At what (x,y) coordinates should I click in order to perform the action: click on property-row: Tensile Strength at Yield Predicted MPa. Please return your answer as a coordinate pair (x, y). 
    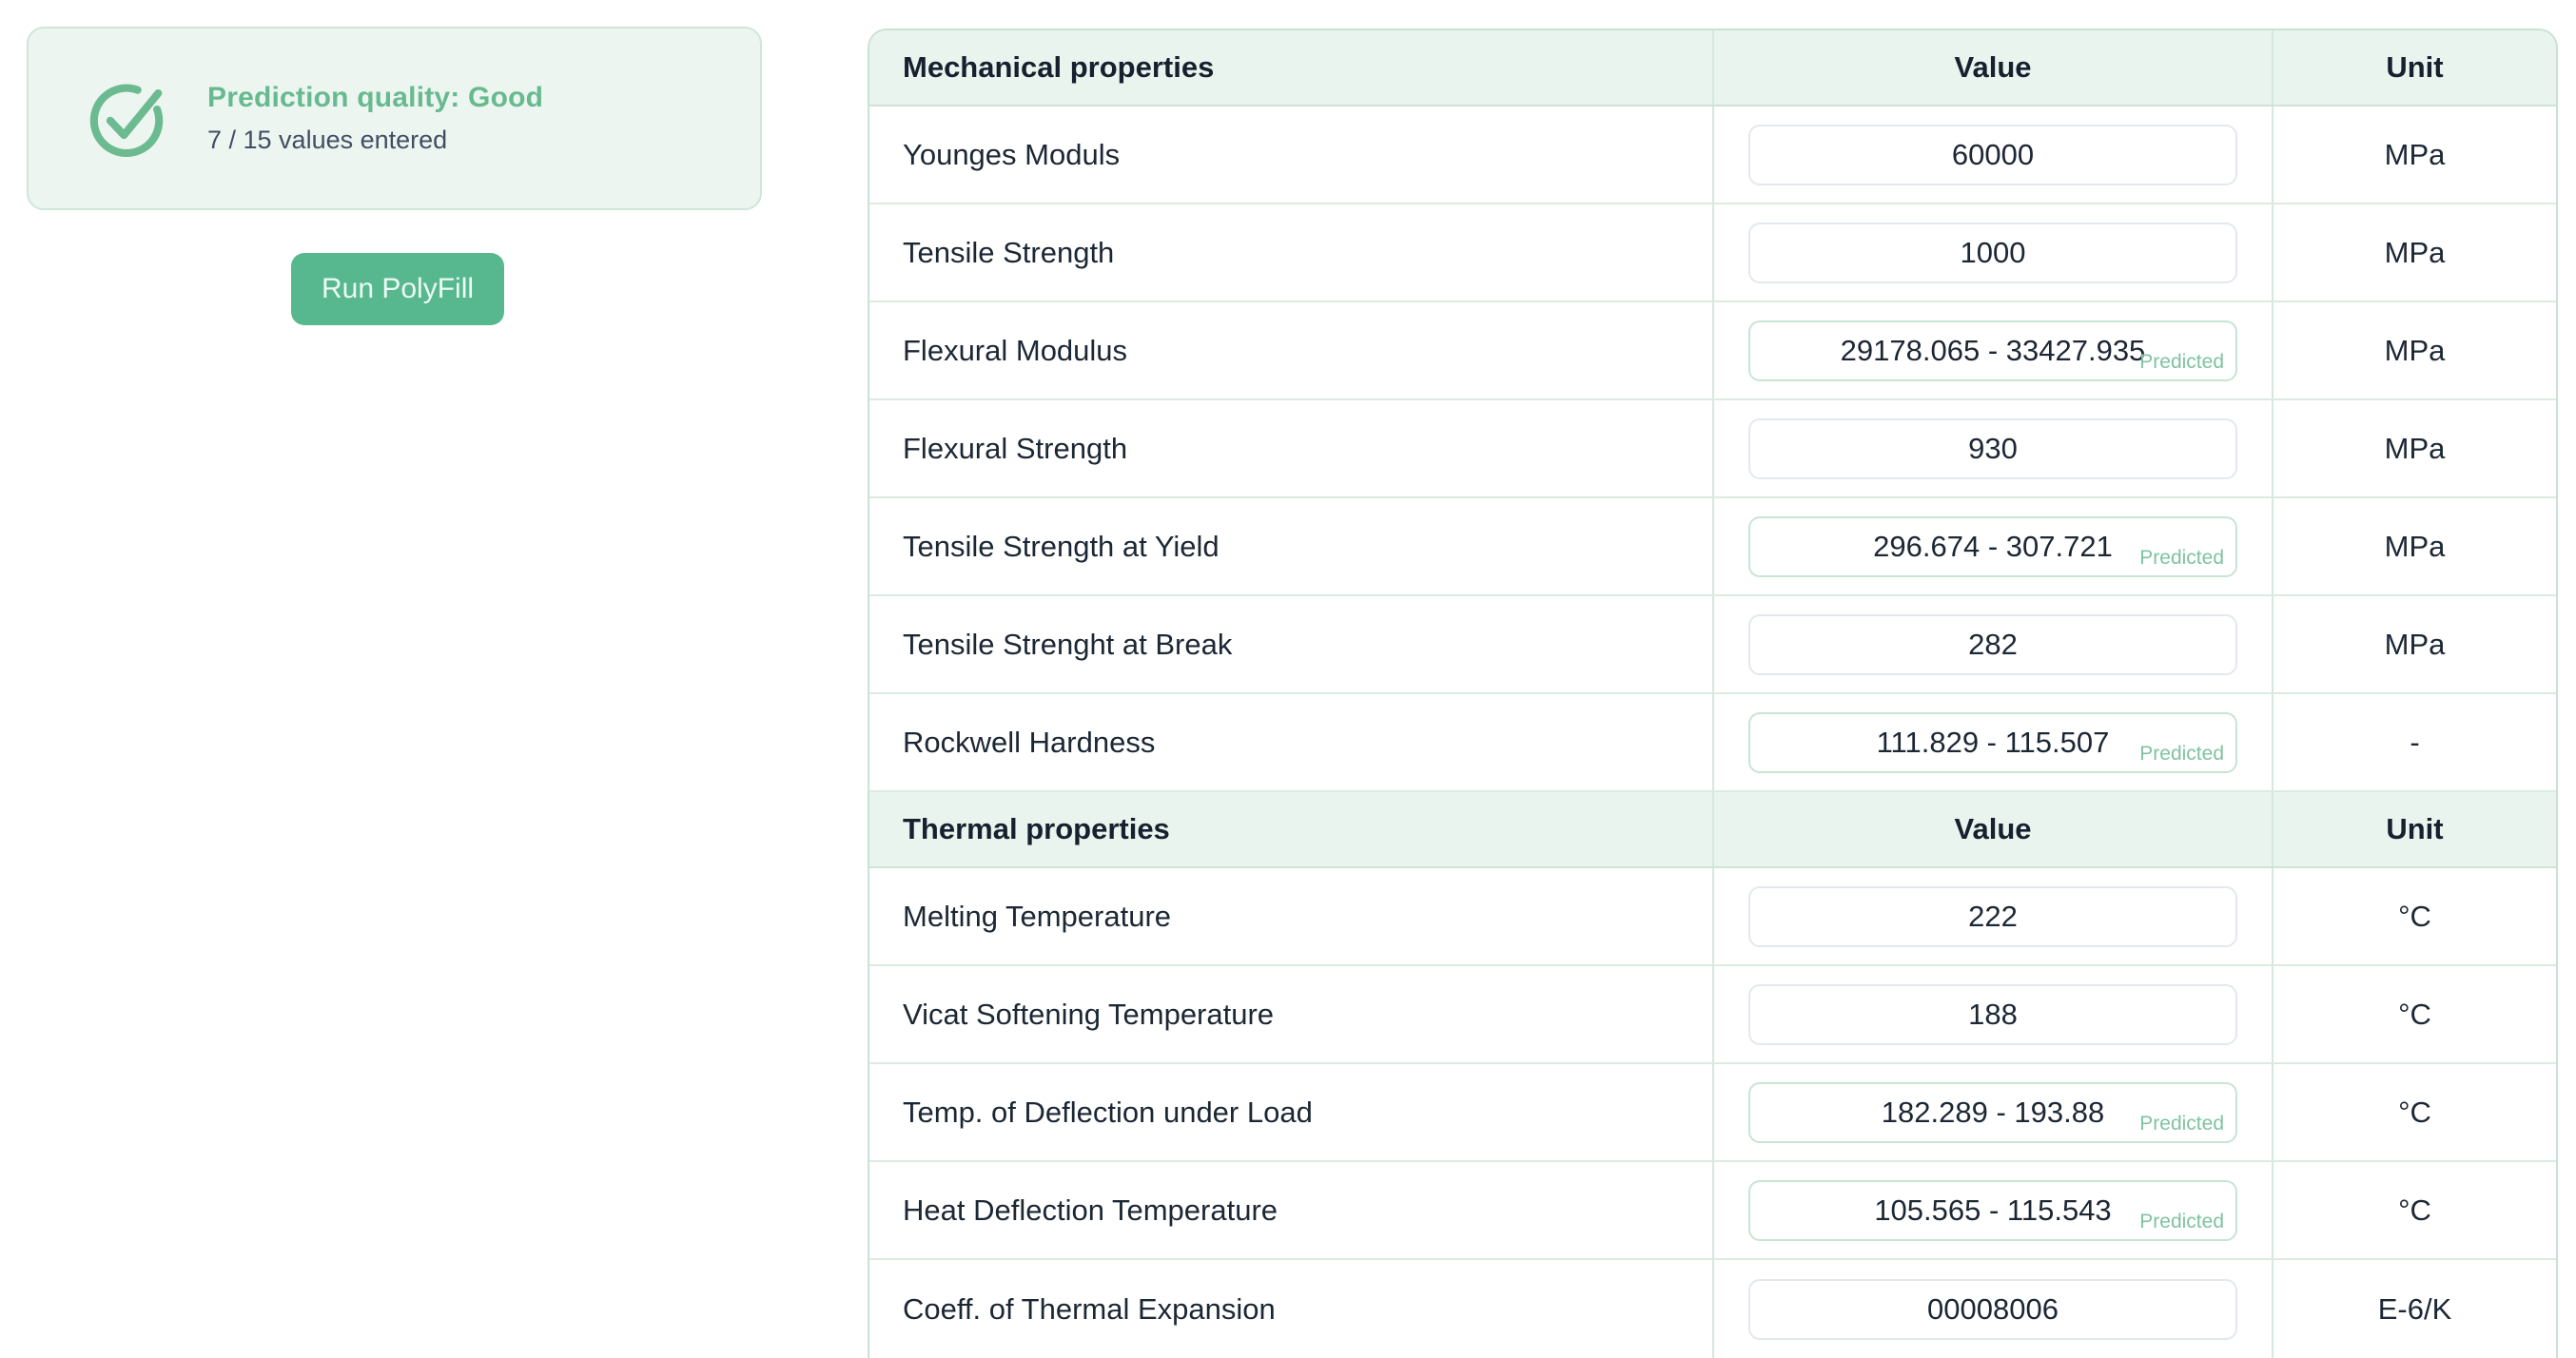
    Looking at the image, I should click on (1713, 547).